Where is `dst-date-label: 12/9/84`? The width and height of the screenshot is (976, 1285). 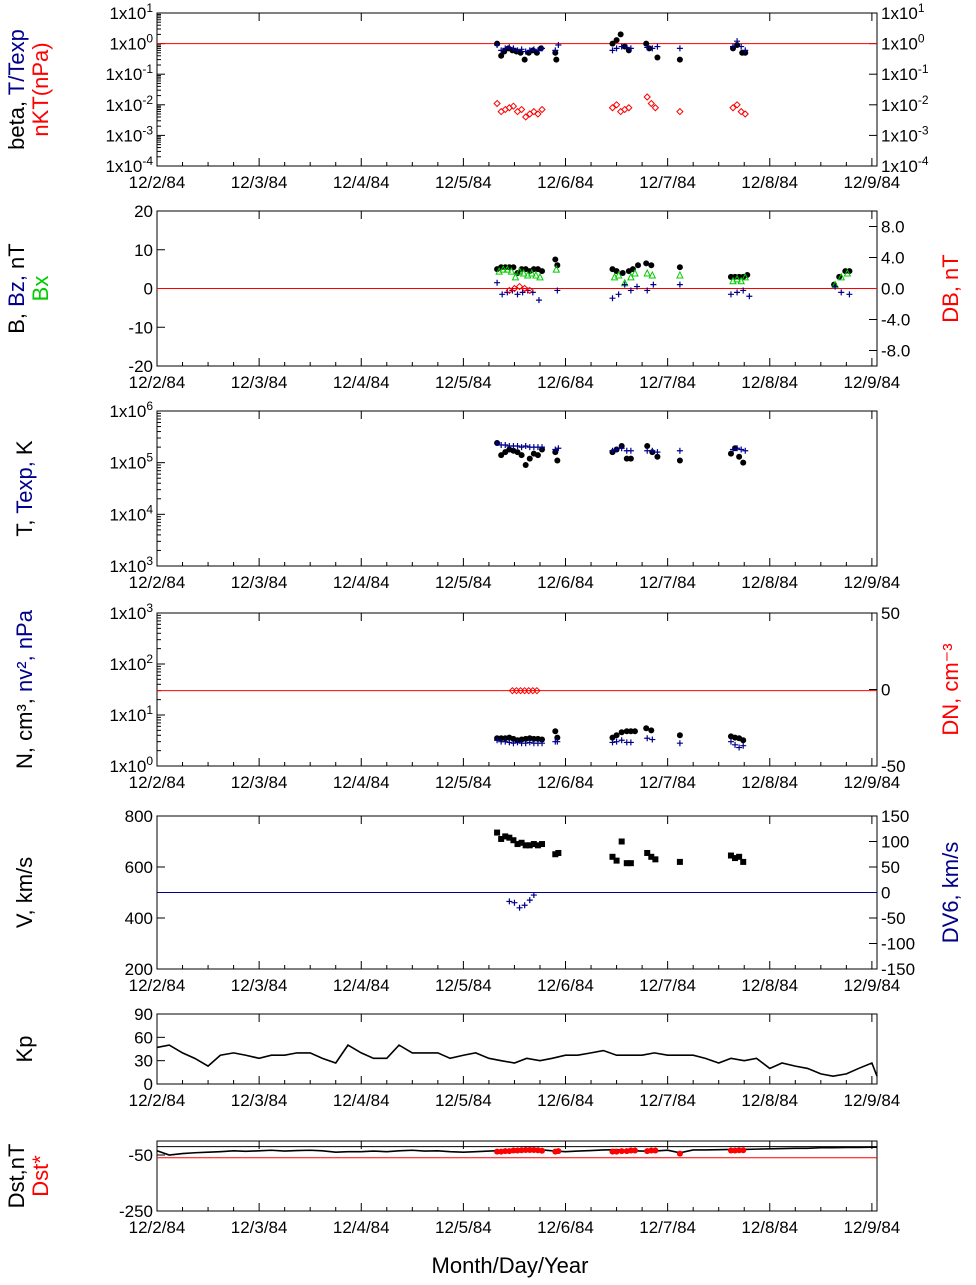 dst-date-label: 12/9/84 is located at coordinates (872, 1227).